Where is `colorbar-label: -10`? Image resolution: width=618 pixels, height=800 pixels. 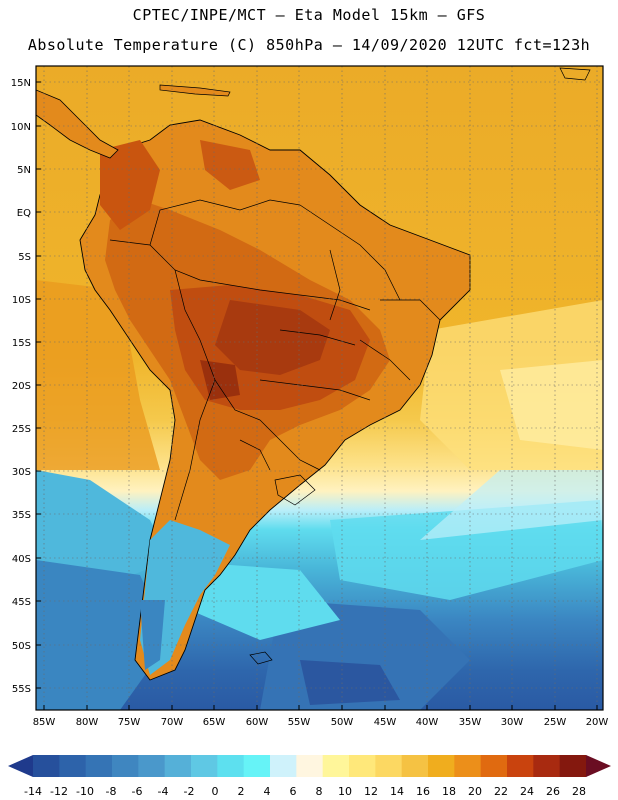
colorbar-label: -10 is located at coordinates (85, 791).